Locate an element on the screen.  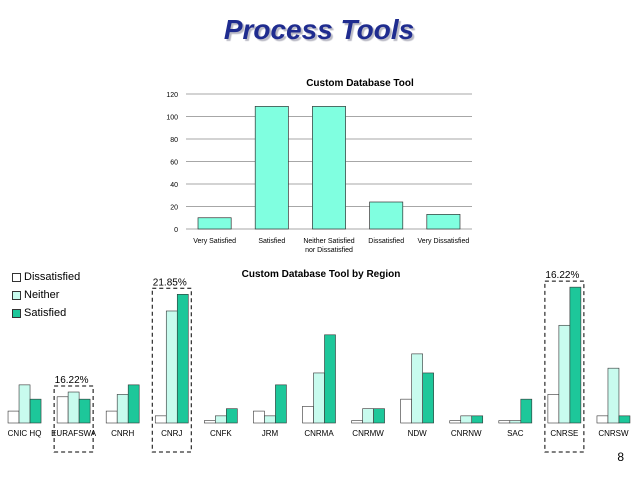
legend-label: Satisfied is located at coordinates (45, 313).